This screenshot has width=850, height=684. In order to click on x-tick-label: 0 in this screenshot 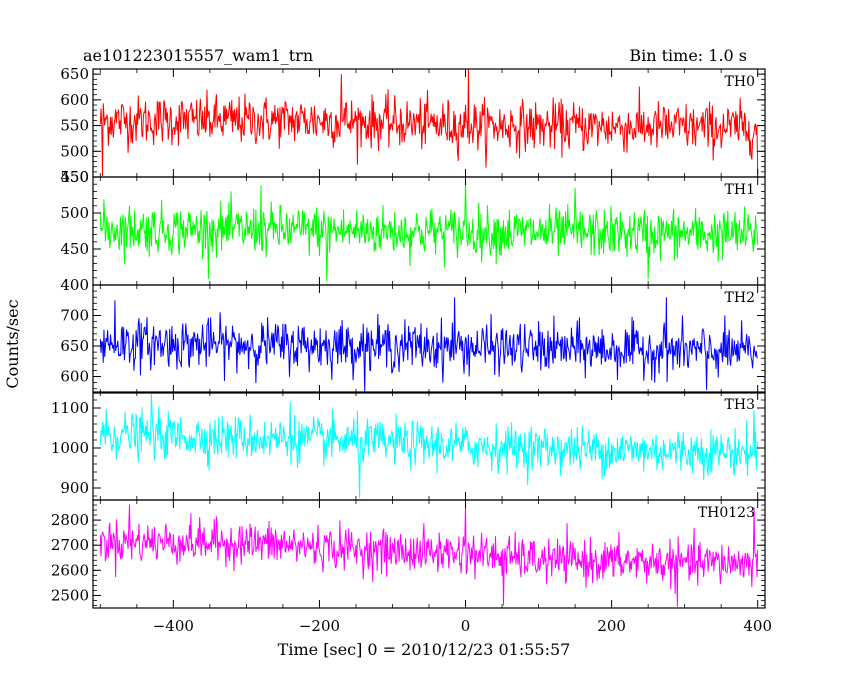, I will do `click(466, 626)`.